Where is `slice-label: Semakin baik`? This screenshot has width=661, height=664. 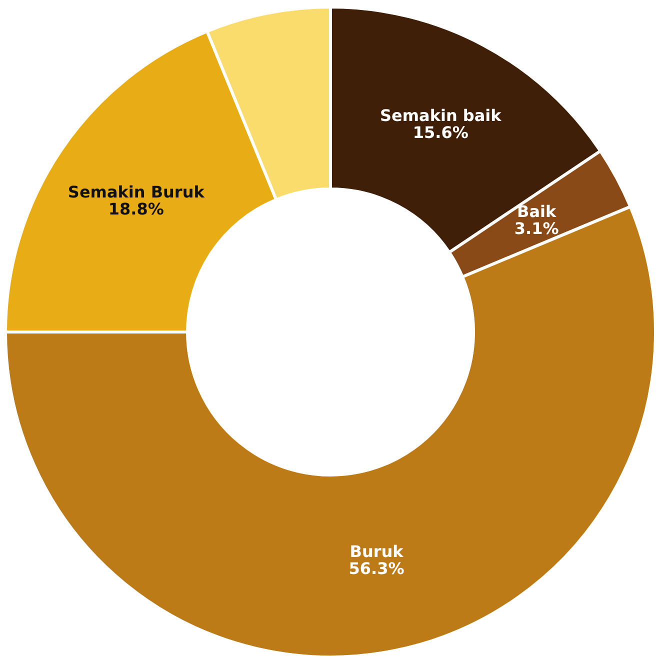
slice-label: Semakin baik is located at coordinates (441, 116).